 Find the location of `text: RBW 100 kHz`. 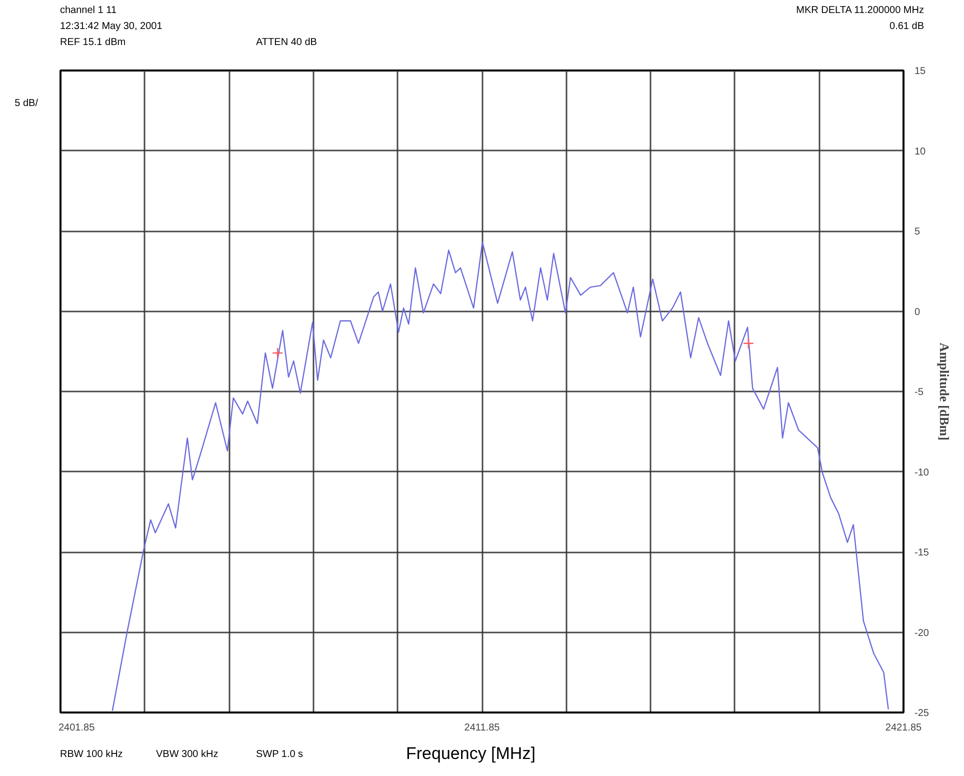

text: RBW 100 kHz is located at coordinates (91, 755).